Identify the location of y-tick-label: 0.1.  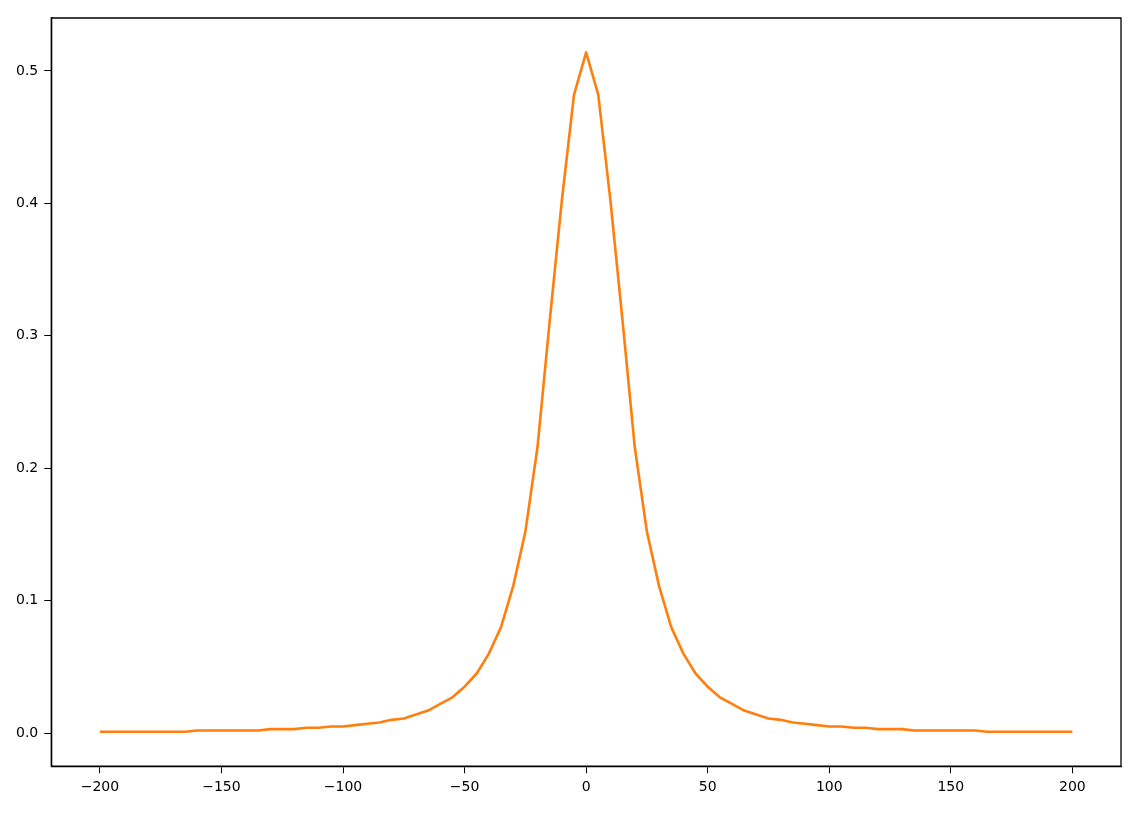
(27, 599).